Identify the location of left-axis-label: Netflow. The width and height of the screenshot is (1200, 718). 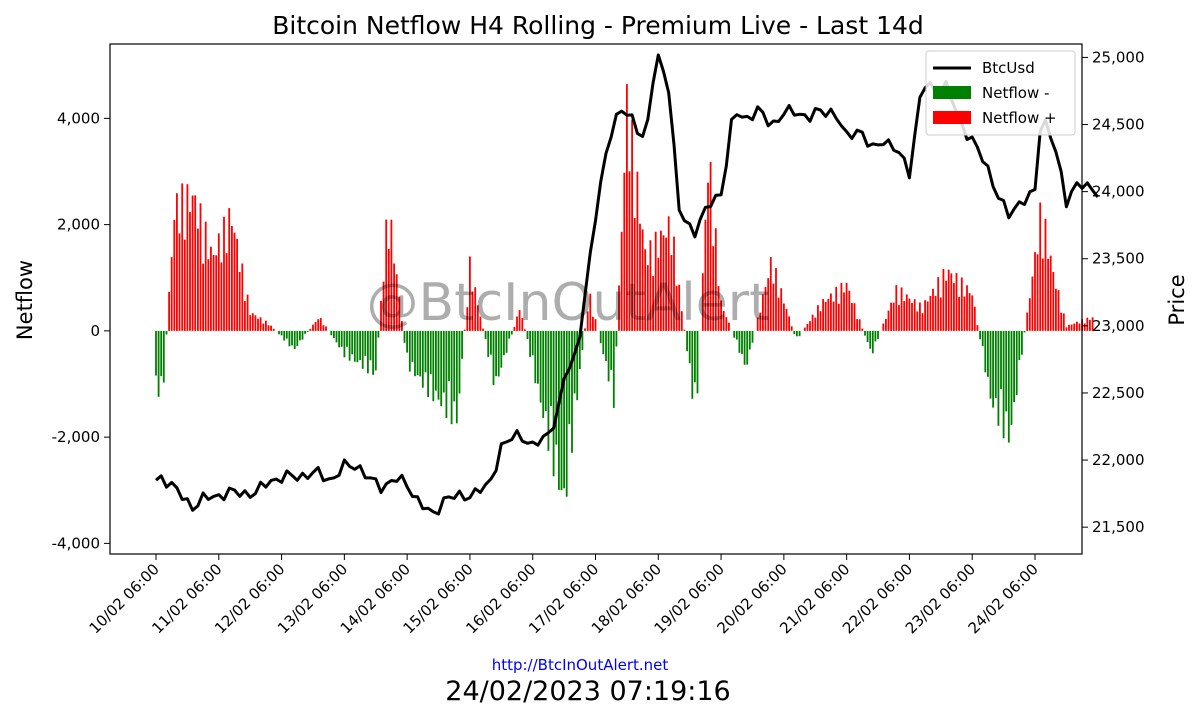
(25, 300).